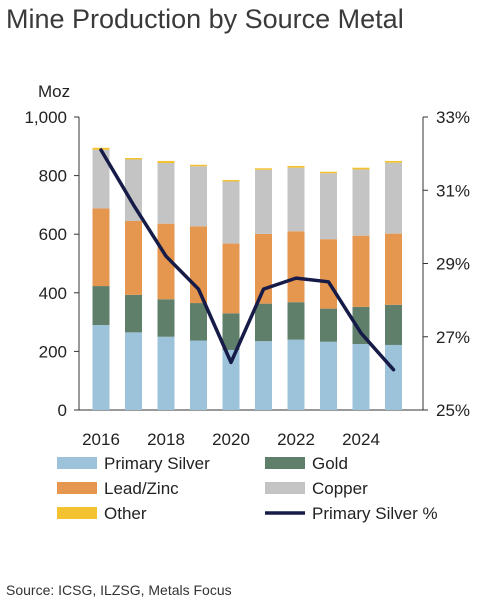  What do you see at coordinates (157, 463) in the screenshot?
I see `legend-label-primary-silver: Primary Silver` at bounding box center [157, 463].